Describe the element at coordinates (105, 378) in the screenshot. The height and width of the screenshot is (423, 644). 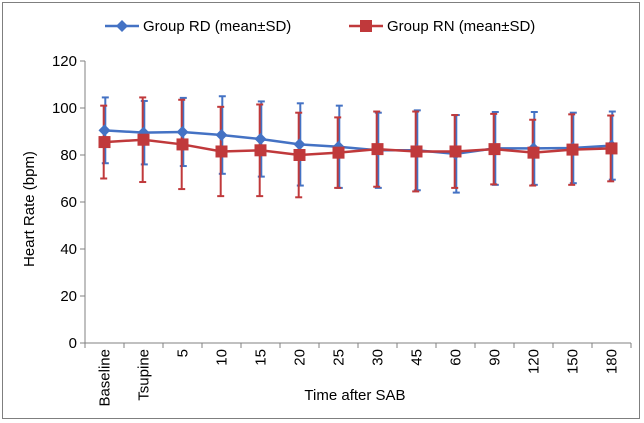
I see `x-tick-label: Baseline` at that location.